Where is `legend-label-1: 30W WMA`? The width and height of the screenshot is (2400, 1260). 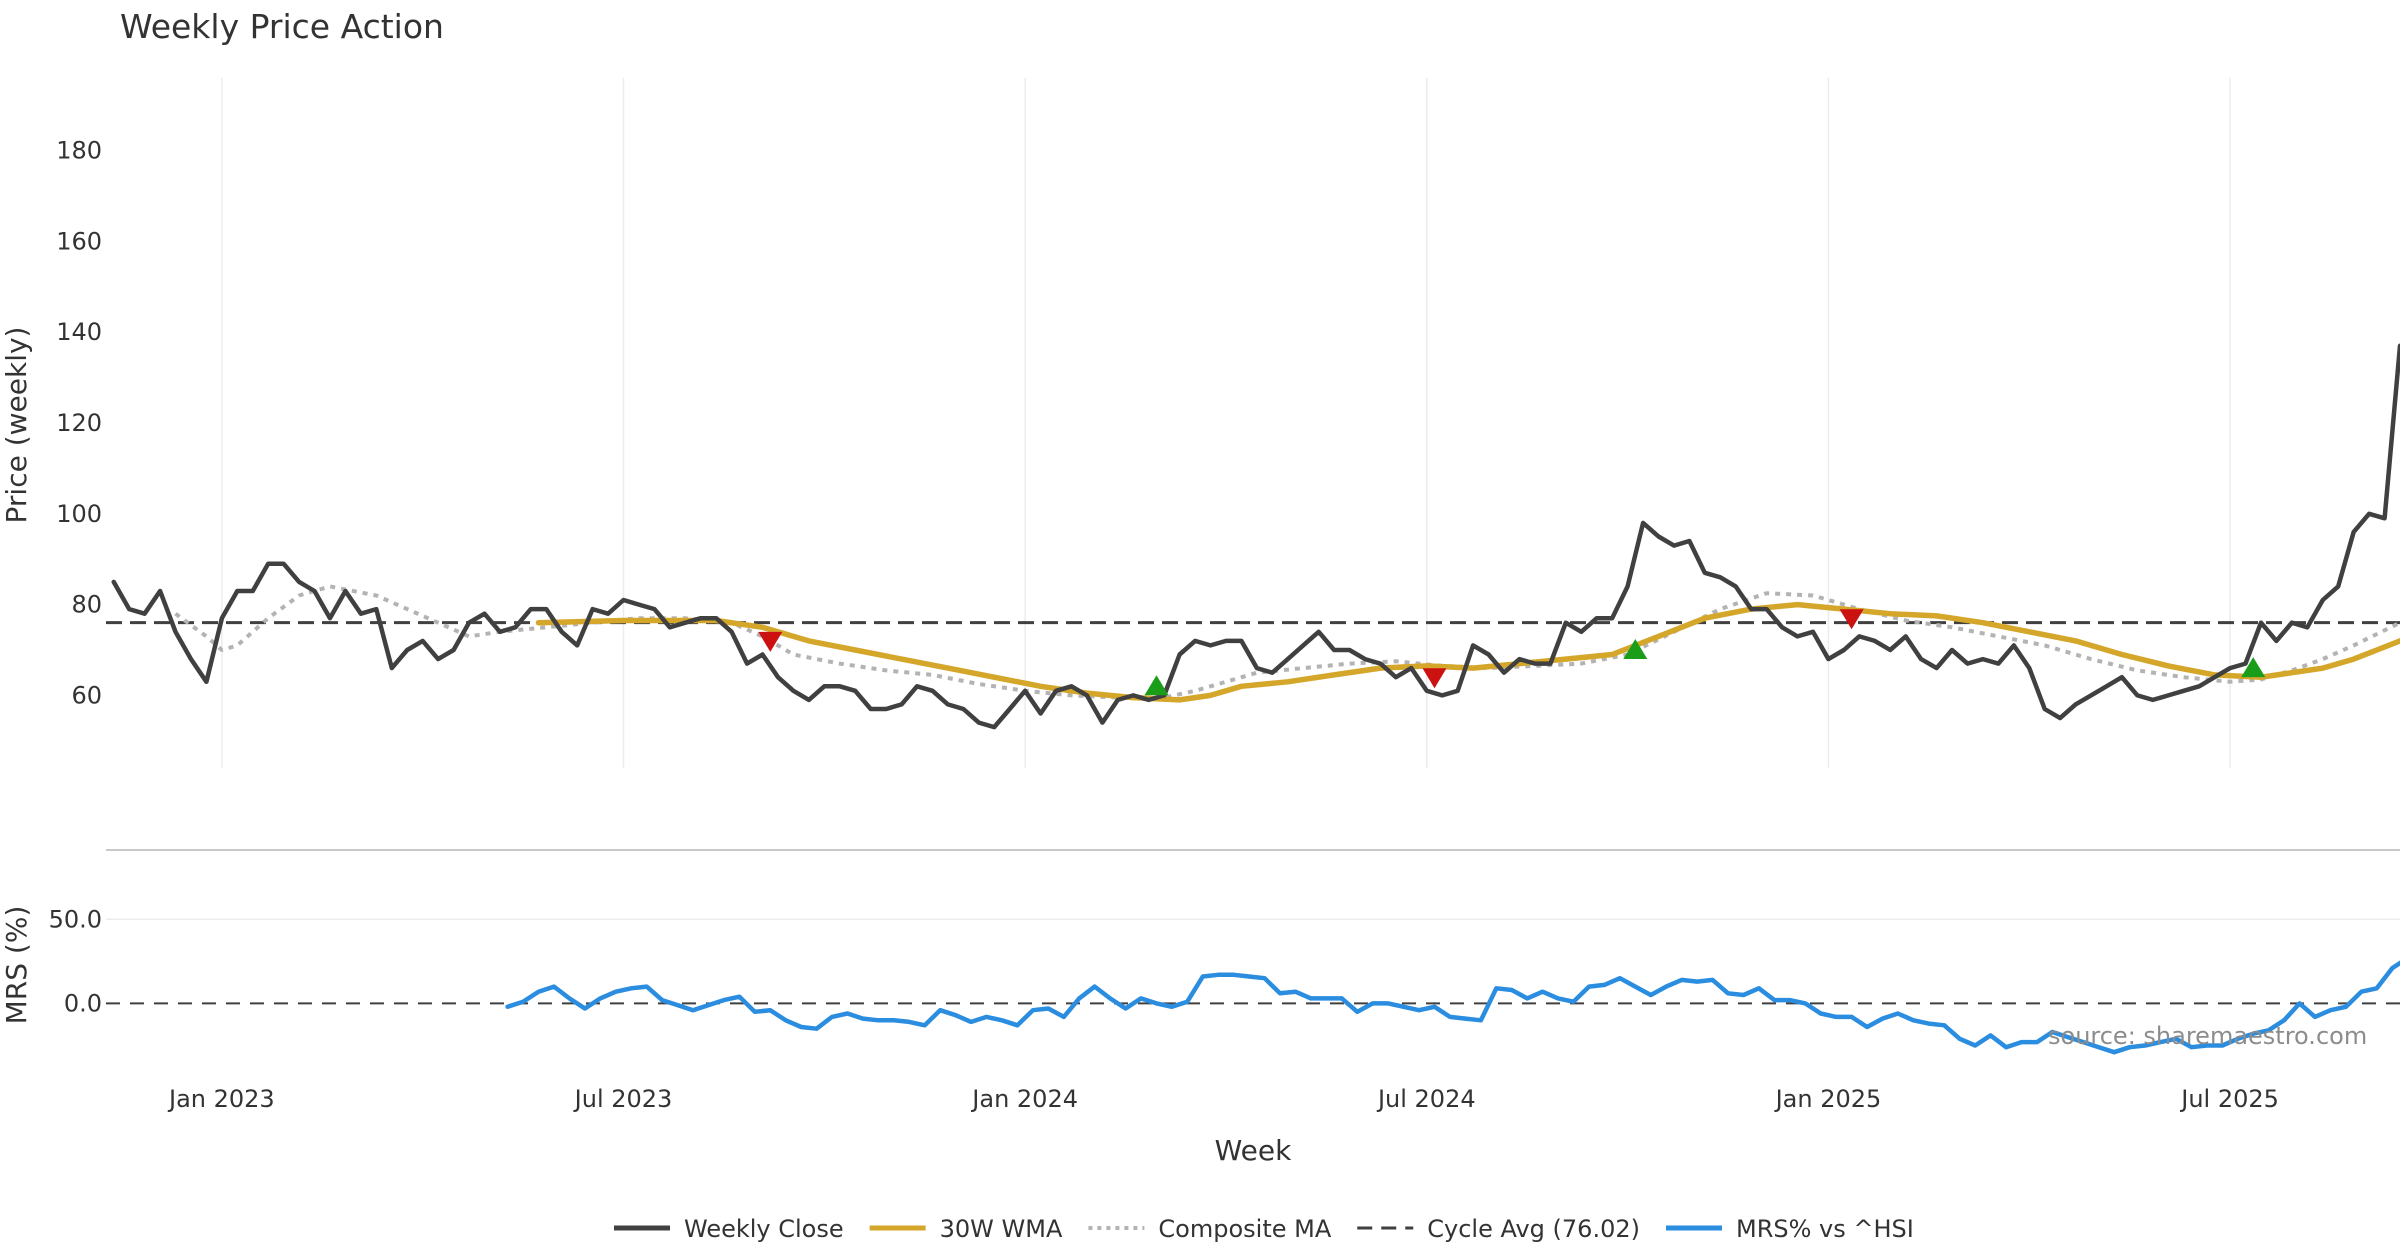 legend-label-1: 30W WMA is located at coordinates (1001, 1229).